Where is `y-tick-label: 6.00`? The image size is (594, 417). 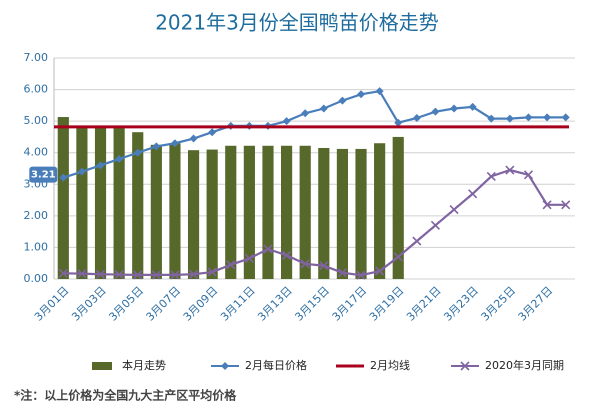 y-tick-label: 6.00 is located at coordinates (36, 89).